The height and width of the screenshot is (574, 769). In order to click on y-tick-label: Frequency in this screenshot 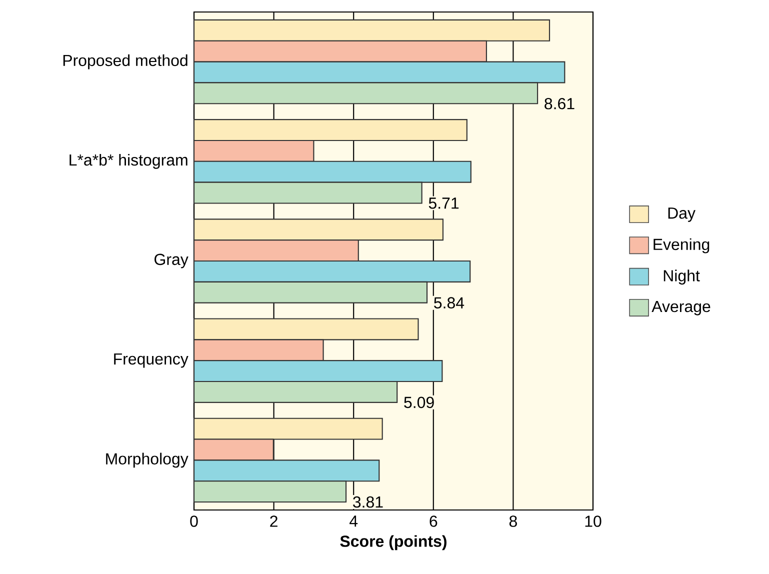, I will do `click(151, 360)`.